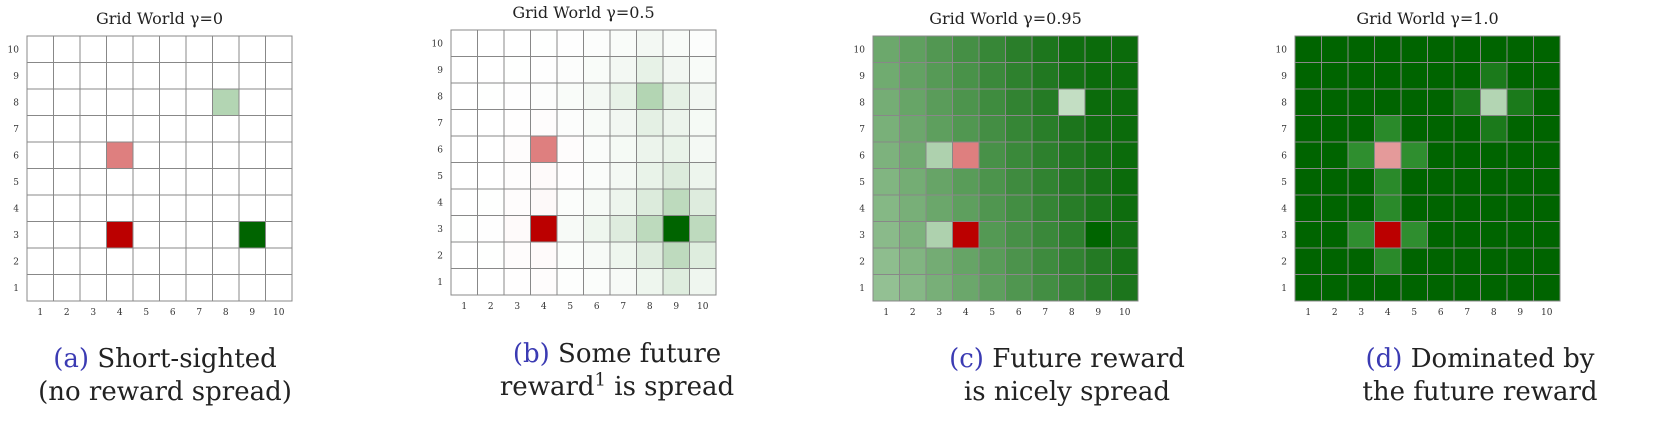  What do you see at coordinates (531, 354) in the screenshot?
I see `caption-b-label: (b)` at bounding box center [531, 354].